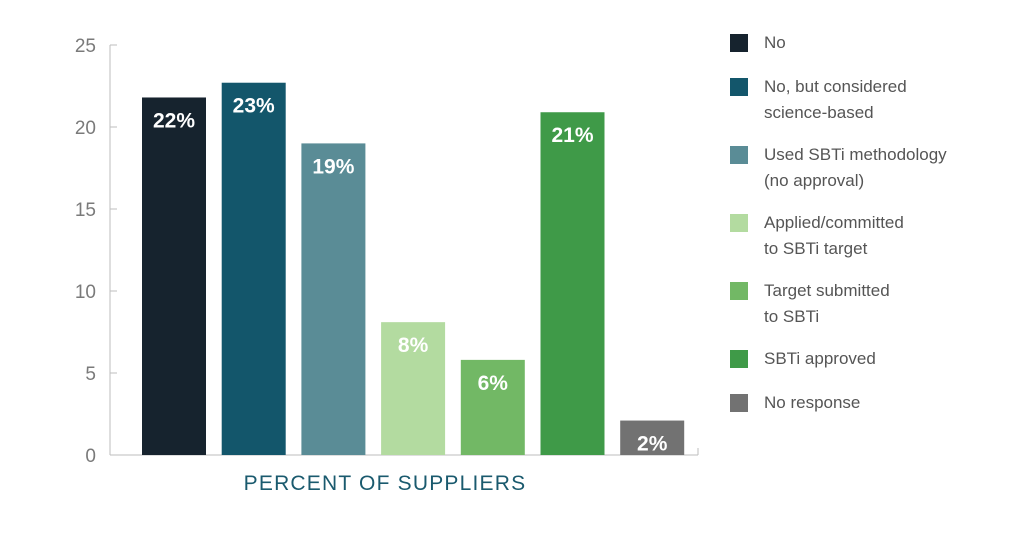 The width and height of the screenshot is (1024, 541). What do you see at coordinates (835, 99) in the screenshot?
I see `legend-label: No, but considered science-based` at bounding box center [835, 99].